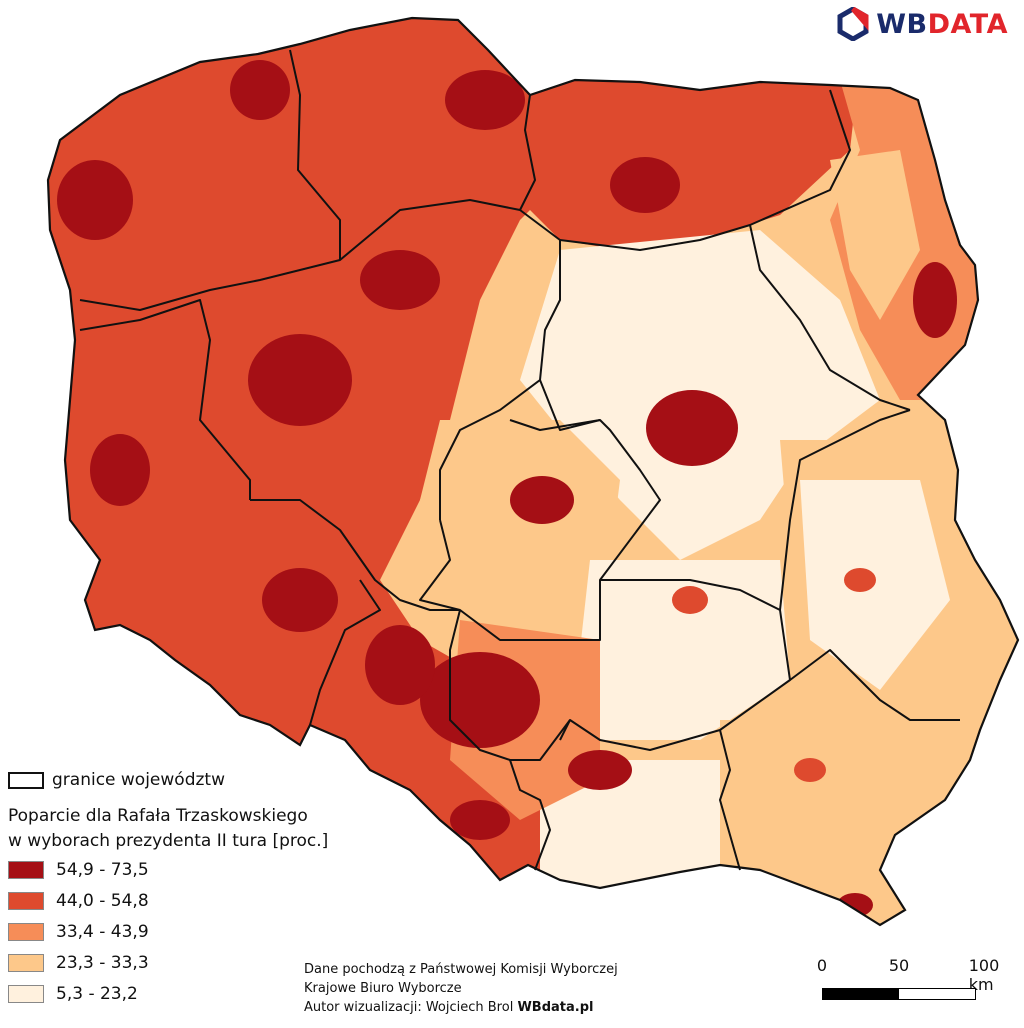  Describe the element at coordinates (685, 650) in the screenshot. I see `region-kielce` at that location.